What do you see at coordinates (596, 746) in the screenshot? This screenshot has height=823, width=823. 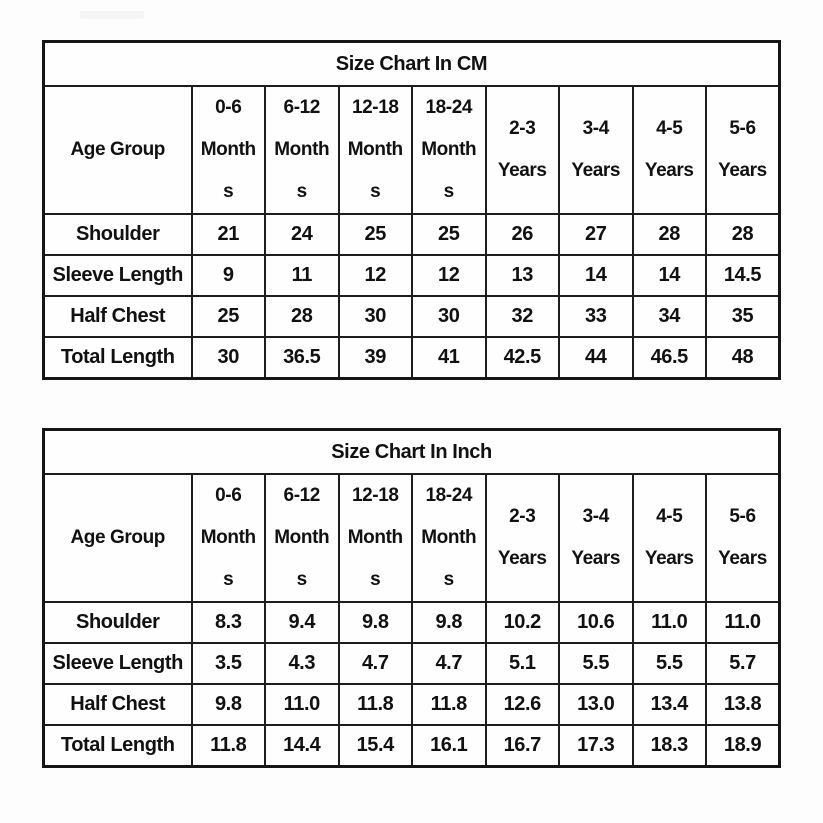 I see `size-value-cell: 17.3` at bounding box center [596, 746].